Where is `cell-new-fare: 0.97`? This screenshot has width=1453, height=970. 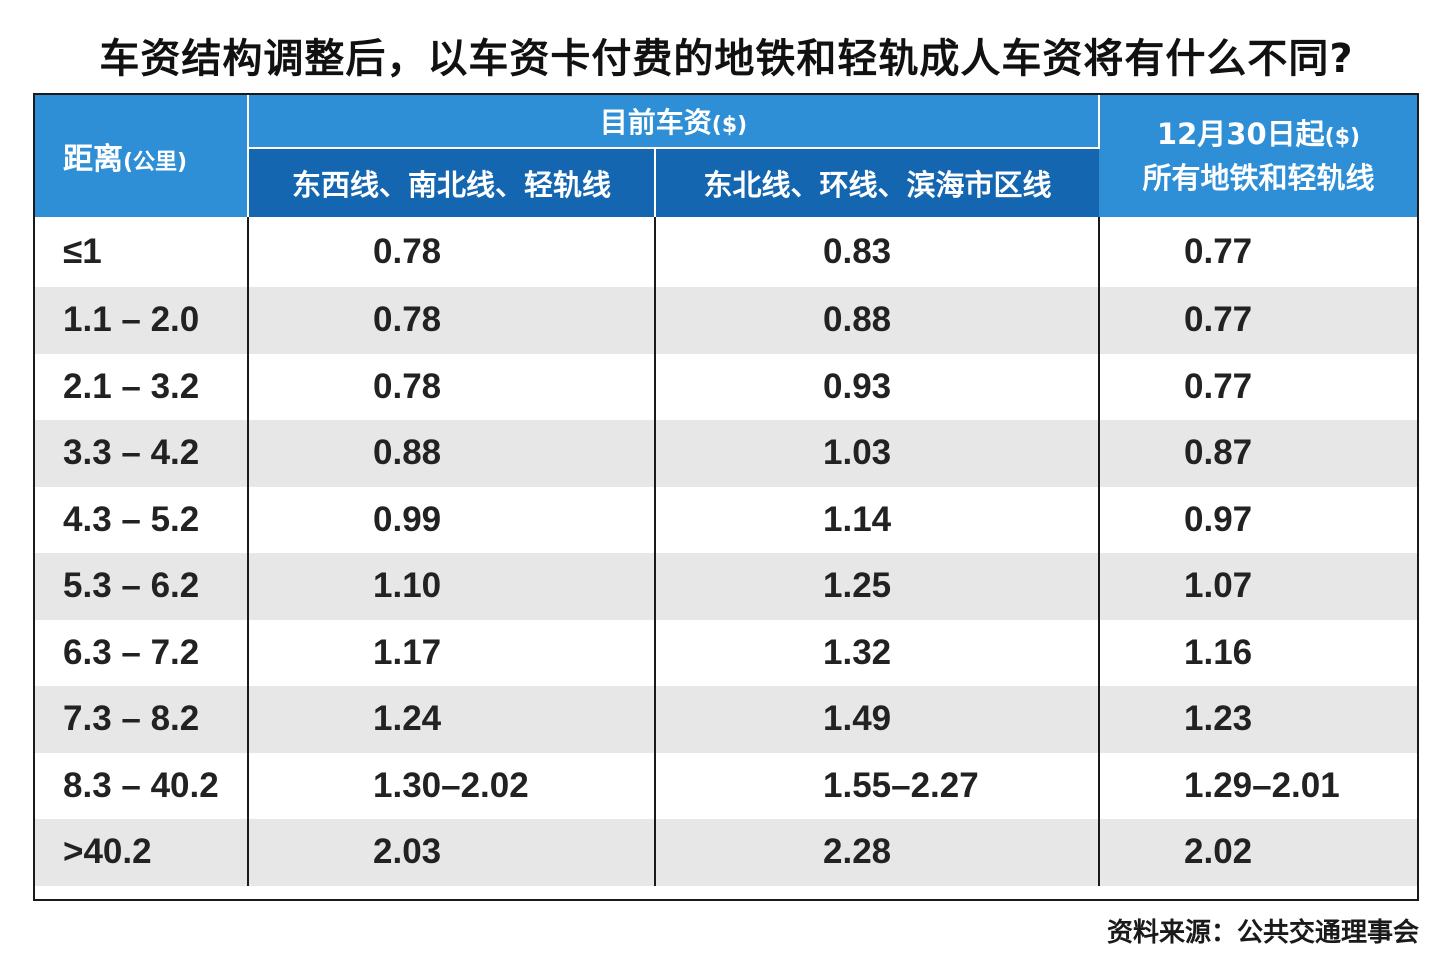 cell-new-fare: 0.97 is located at coordinates (1258, 519).